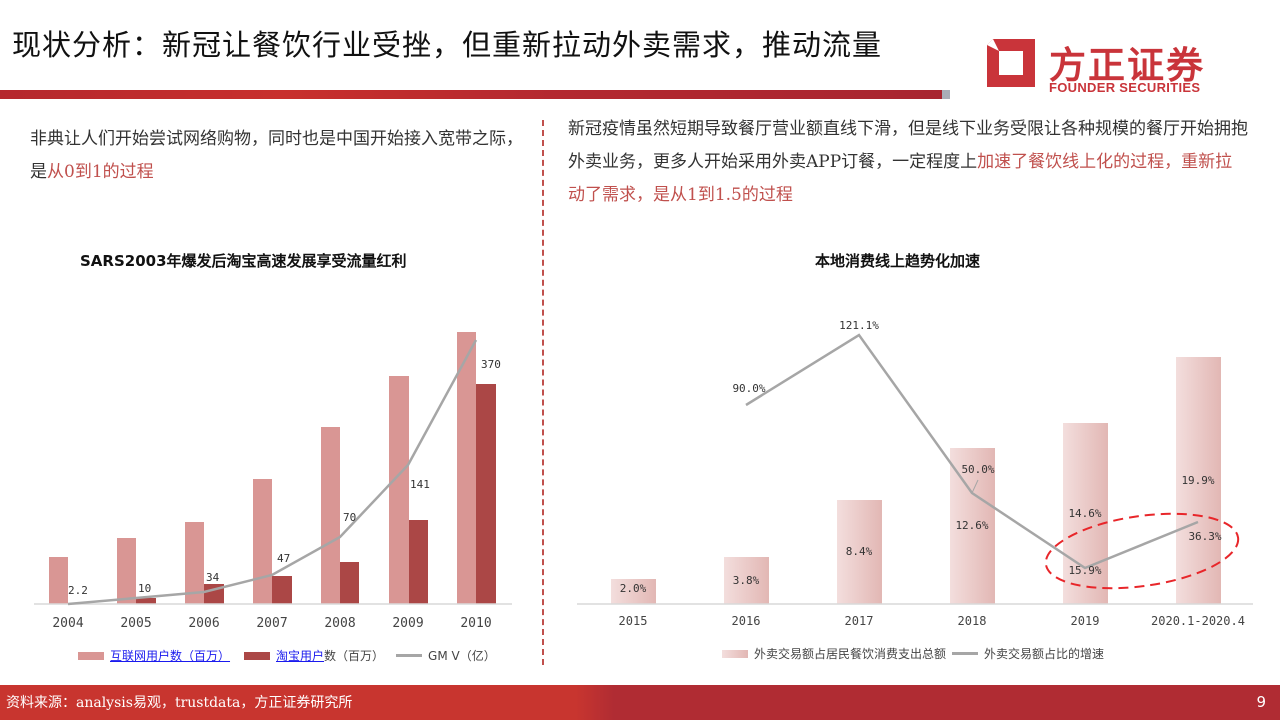  Describe the element at coordinates (420, 484) in the screenshot. I see `svg-text: 141` at that location.